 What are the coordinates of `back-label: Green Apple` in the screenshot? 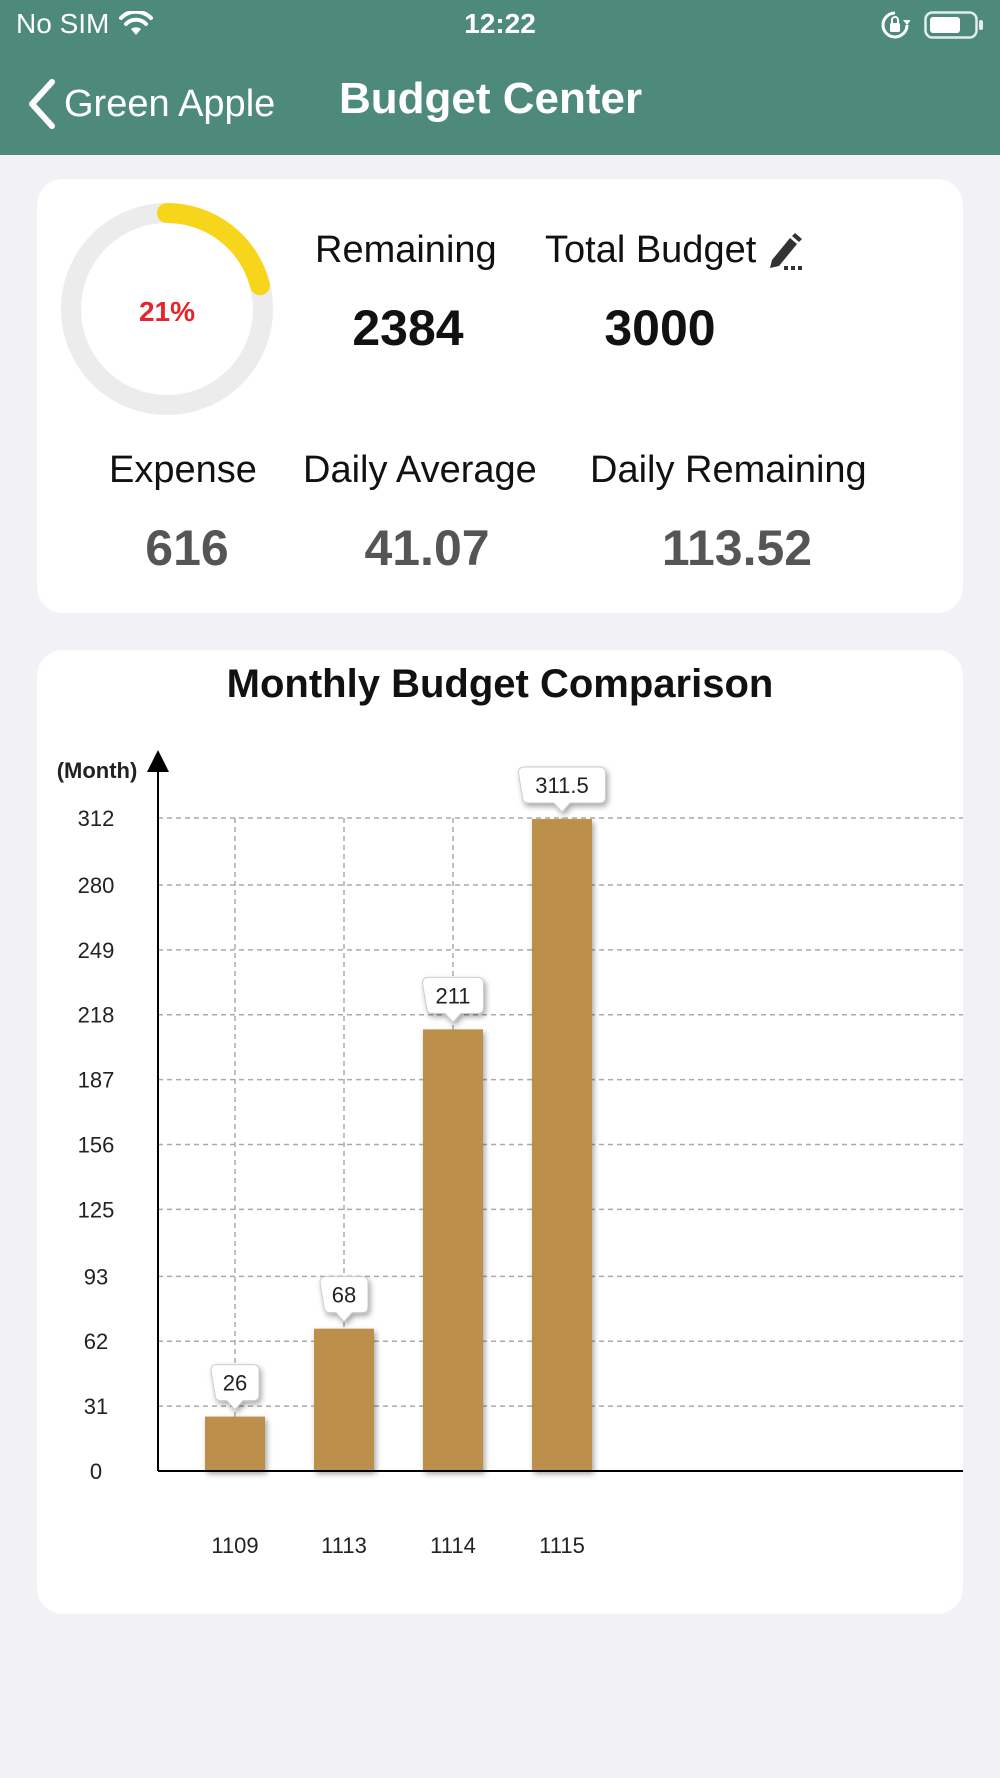 It's located at (170, 103).